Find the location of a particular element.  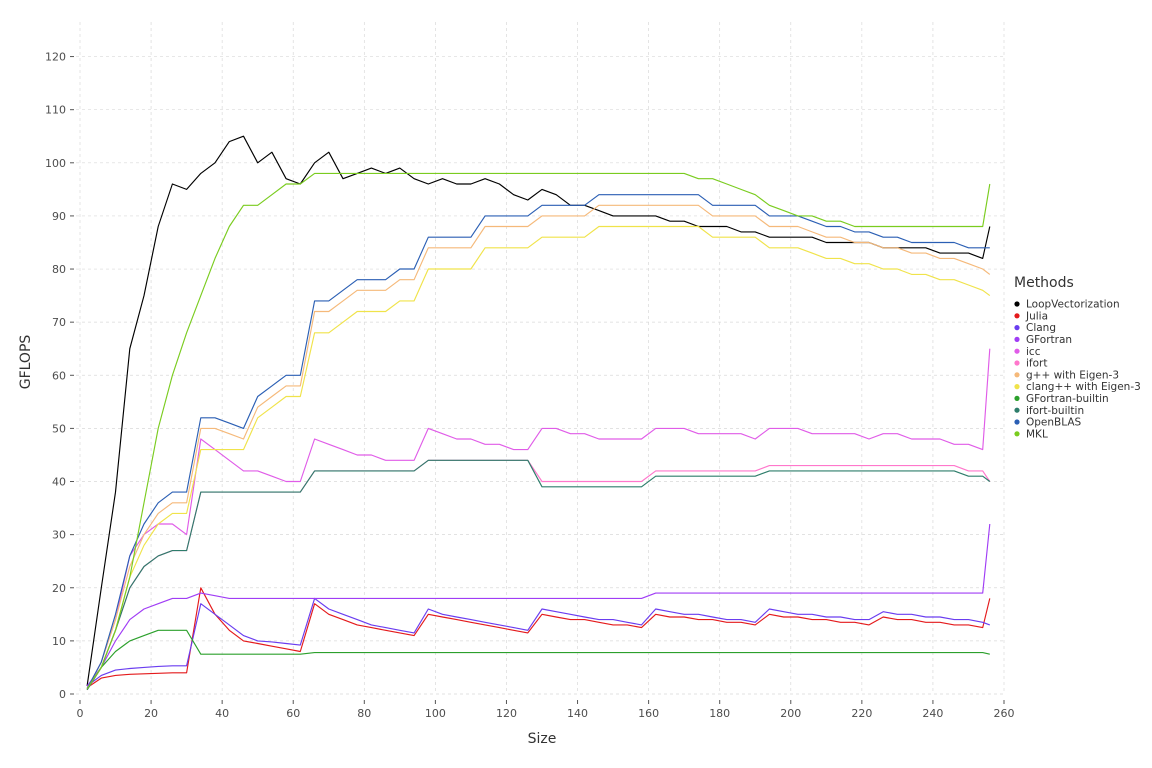

x-axis-ticks: 0 20 40 60 80 100 120 140 160 180 200 220 240 260 is located at coordinates (546, 710).